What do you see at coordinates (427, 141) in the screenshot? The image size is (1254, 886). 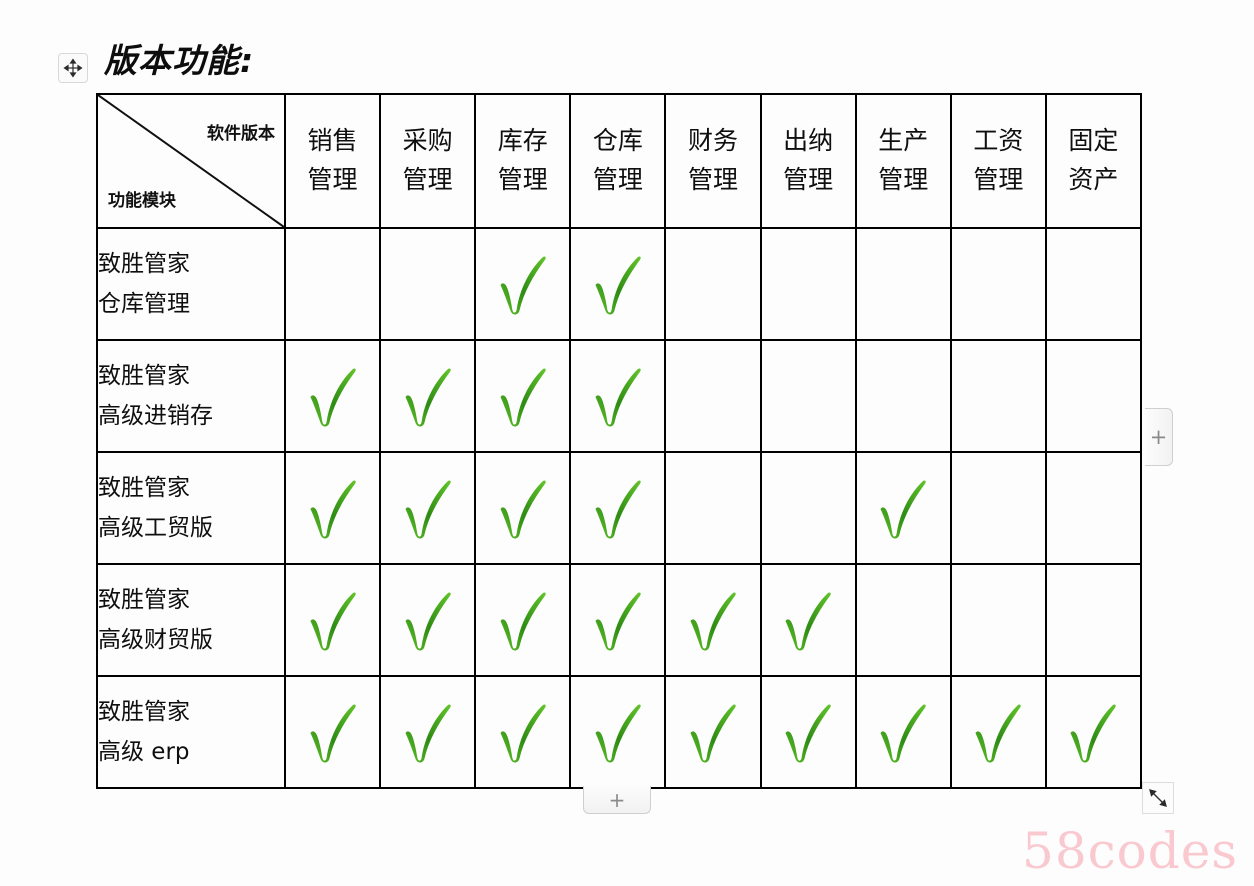 I see `column-header-line1: 采购` at bounding box center [427, 141].